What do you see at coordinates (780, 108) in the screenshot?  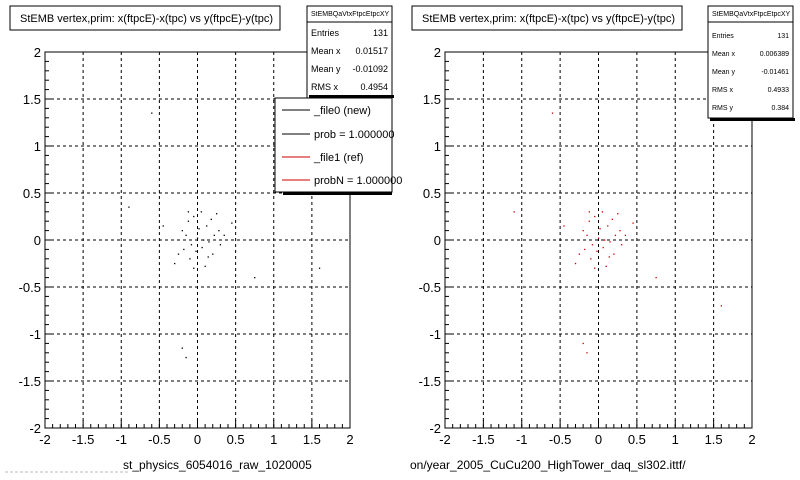 I see `stats-rmsy-value: 0.384` at bounding box center [780, 108].